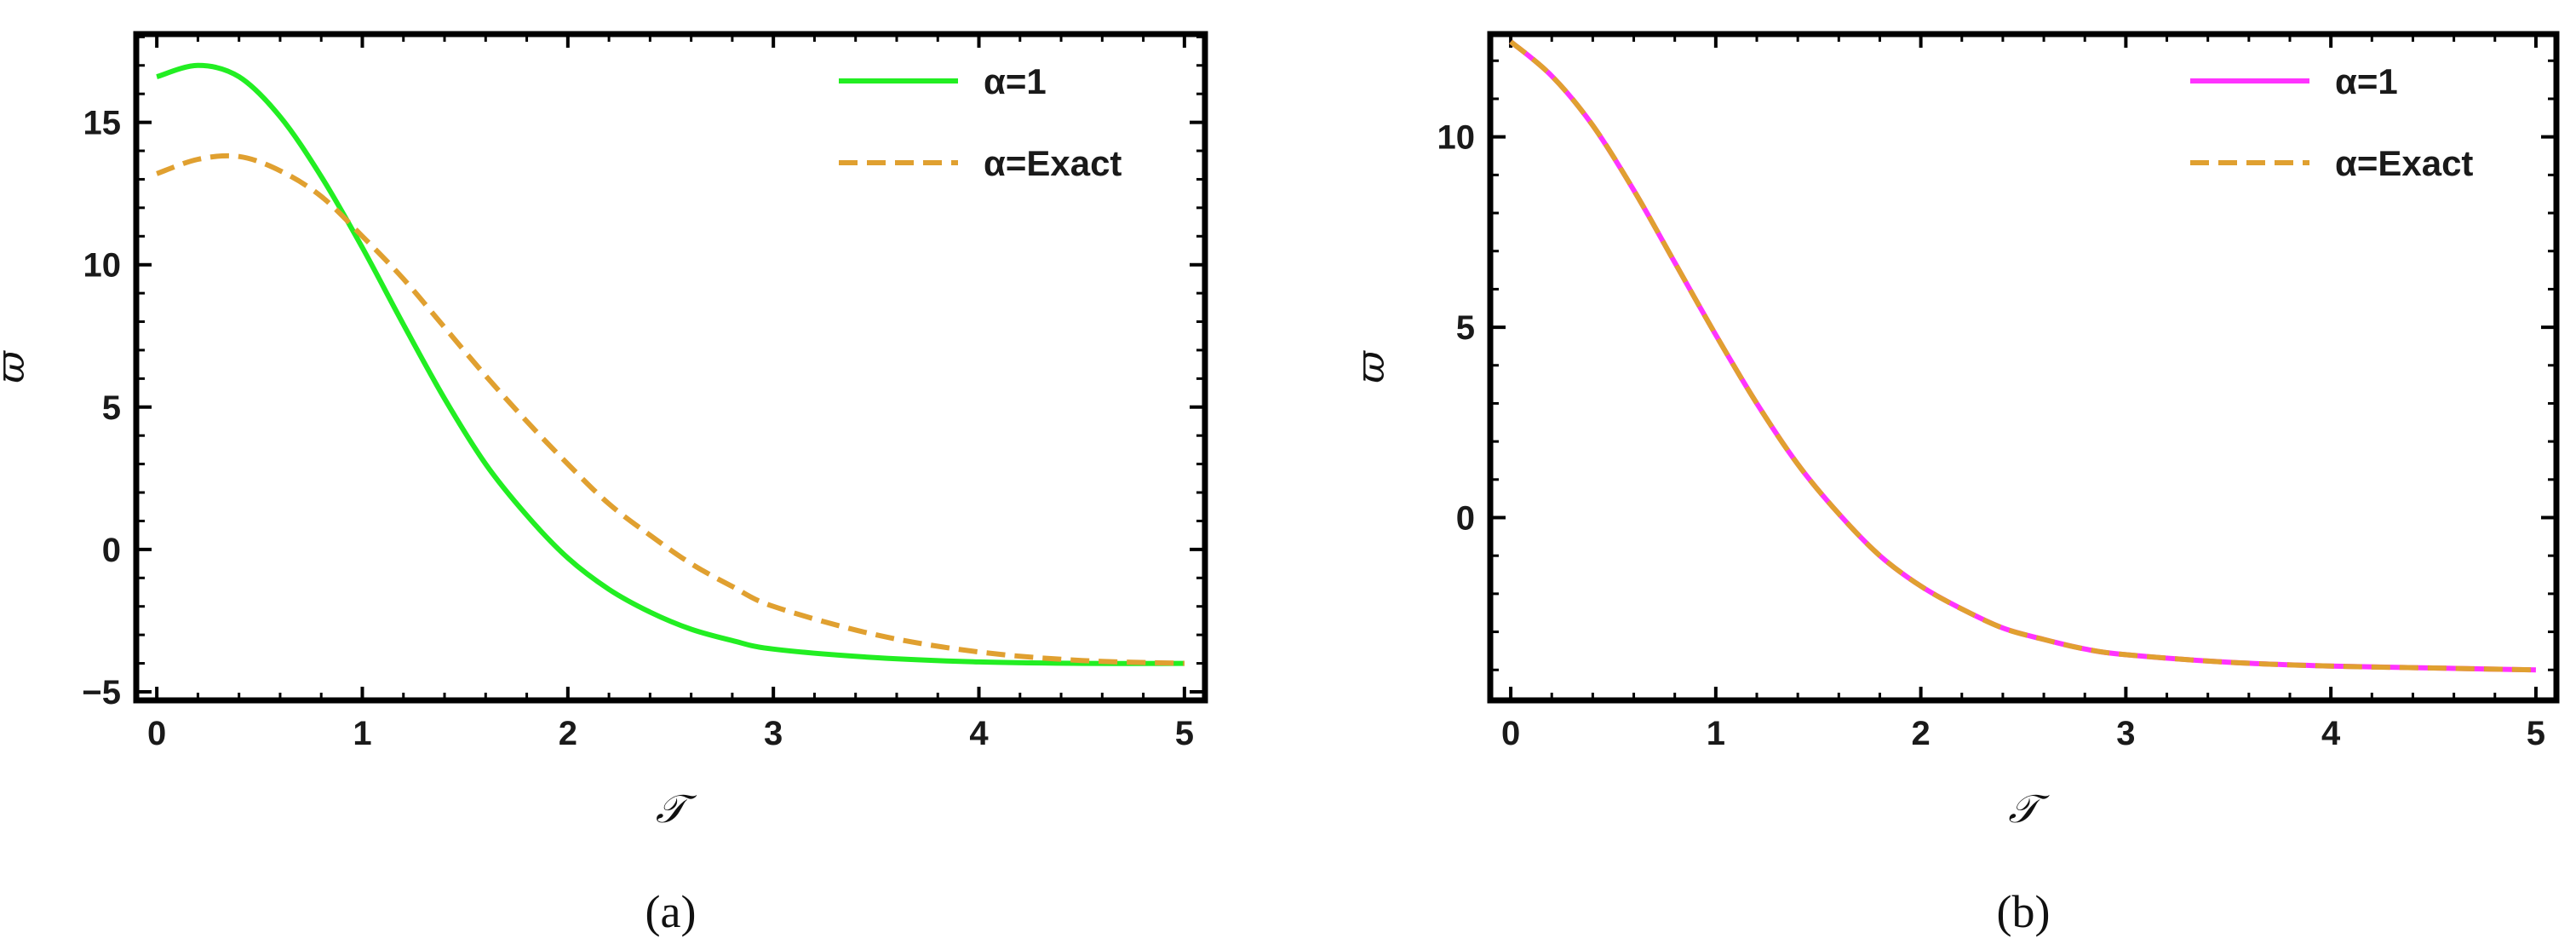 This screenshot has height=950, width=2576. I want to click on panel-caption: (a), so click(671, 911).